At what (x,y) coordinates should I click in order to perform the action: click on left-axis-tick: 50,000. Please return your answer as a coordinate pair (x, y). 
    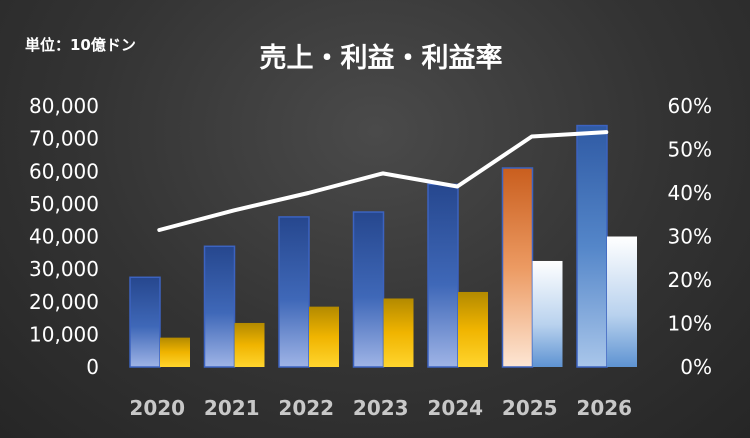
    Looking at the image, I should click on (64, 204).